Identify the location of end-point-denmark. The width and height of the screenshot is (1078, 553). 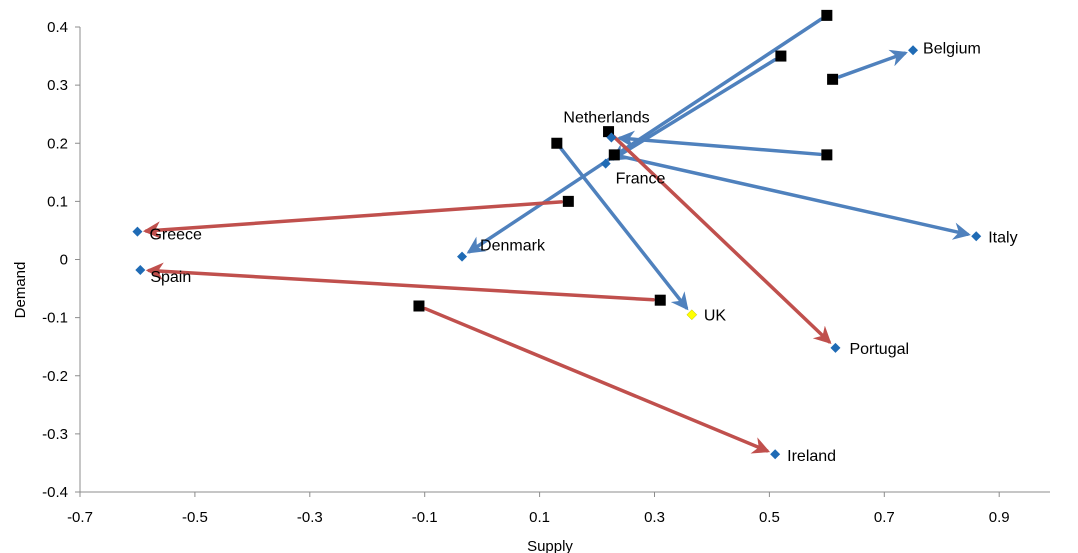
(462, 256).